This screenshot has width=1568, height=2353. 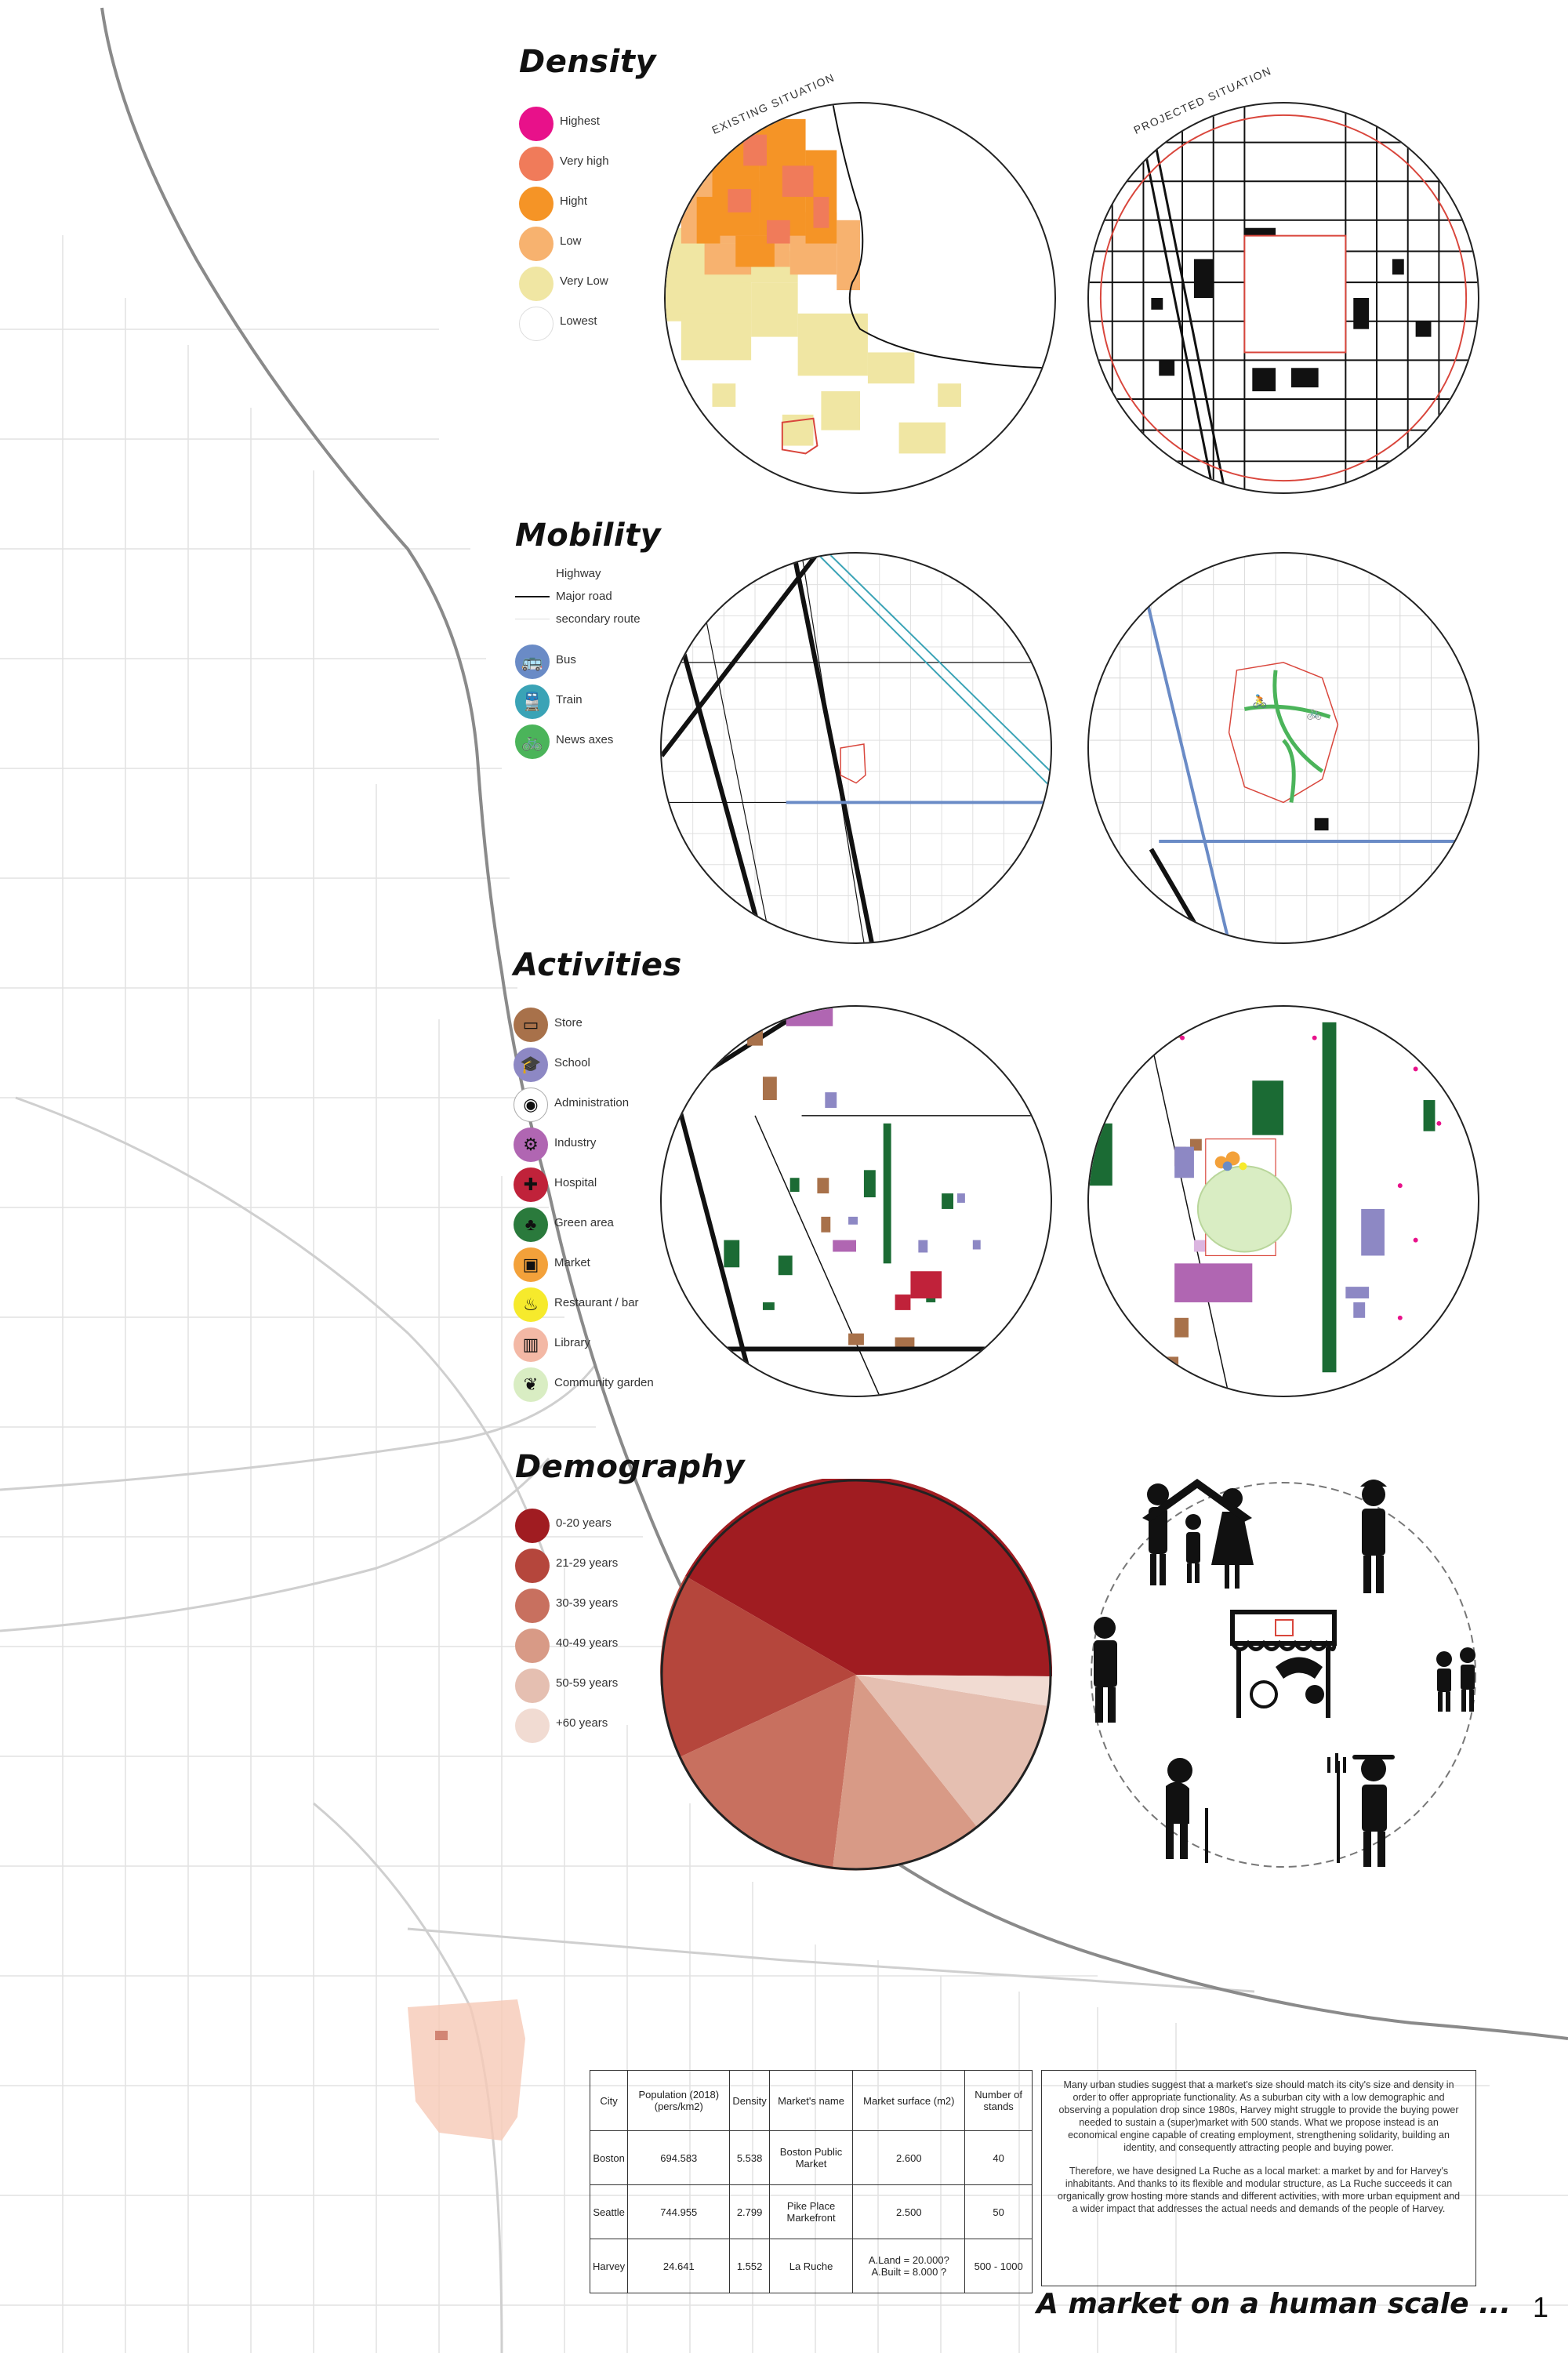 I want to click on legend-item: Highway, so click(x=617, y=574).